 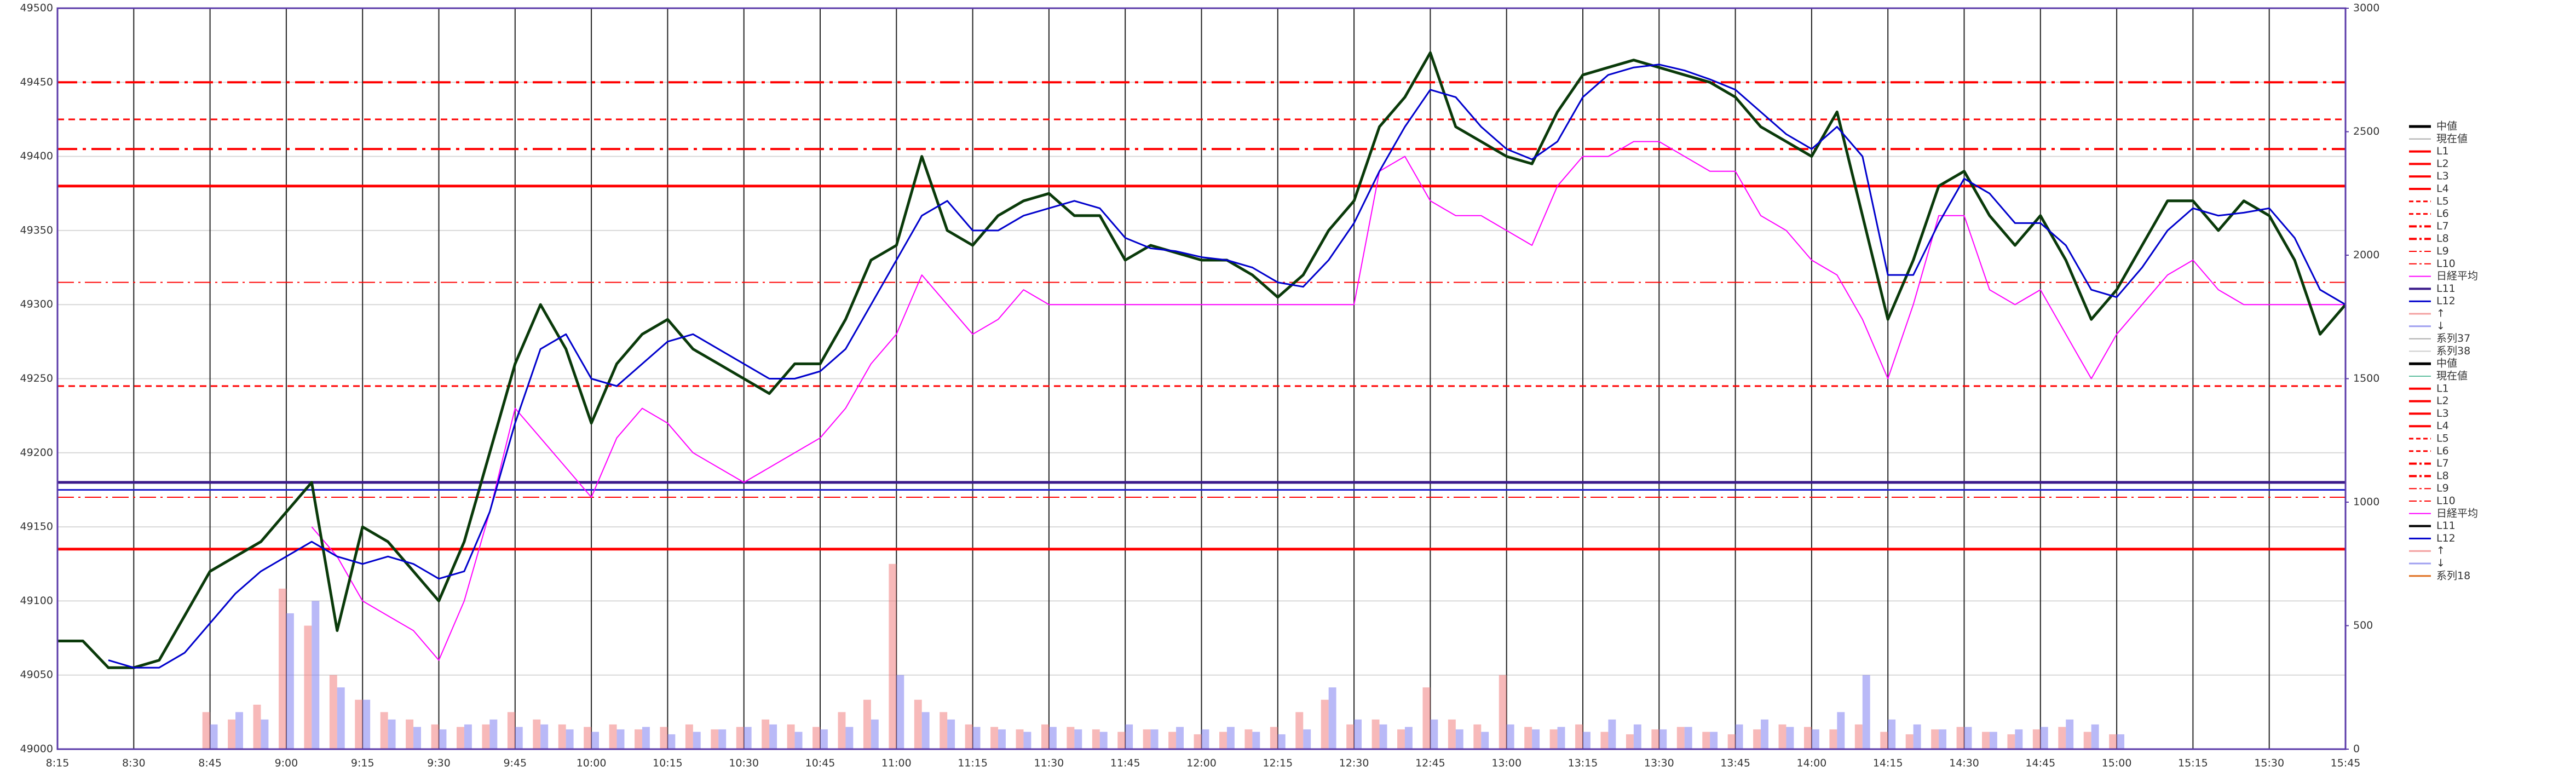 I want to click on y-tick-label: 49300, so click(x=36, y=304).